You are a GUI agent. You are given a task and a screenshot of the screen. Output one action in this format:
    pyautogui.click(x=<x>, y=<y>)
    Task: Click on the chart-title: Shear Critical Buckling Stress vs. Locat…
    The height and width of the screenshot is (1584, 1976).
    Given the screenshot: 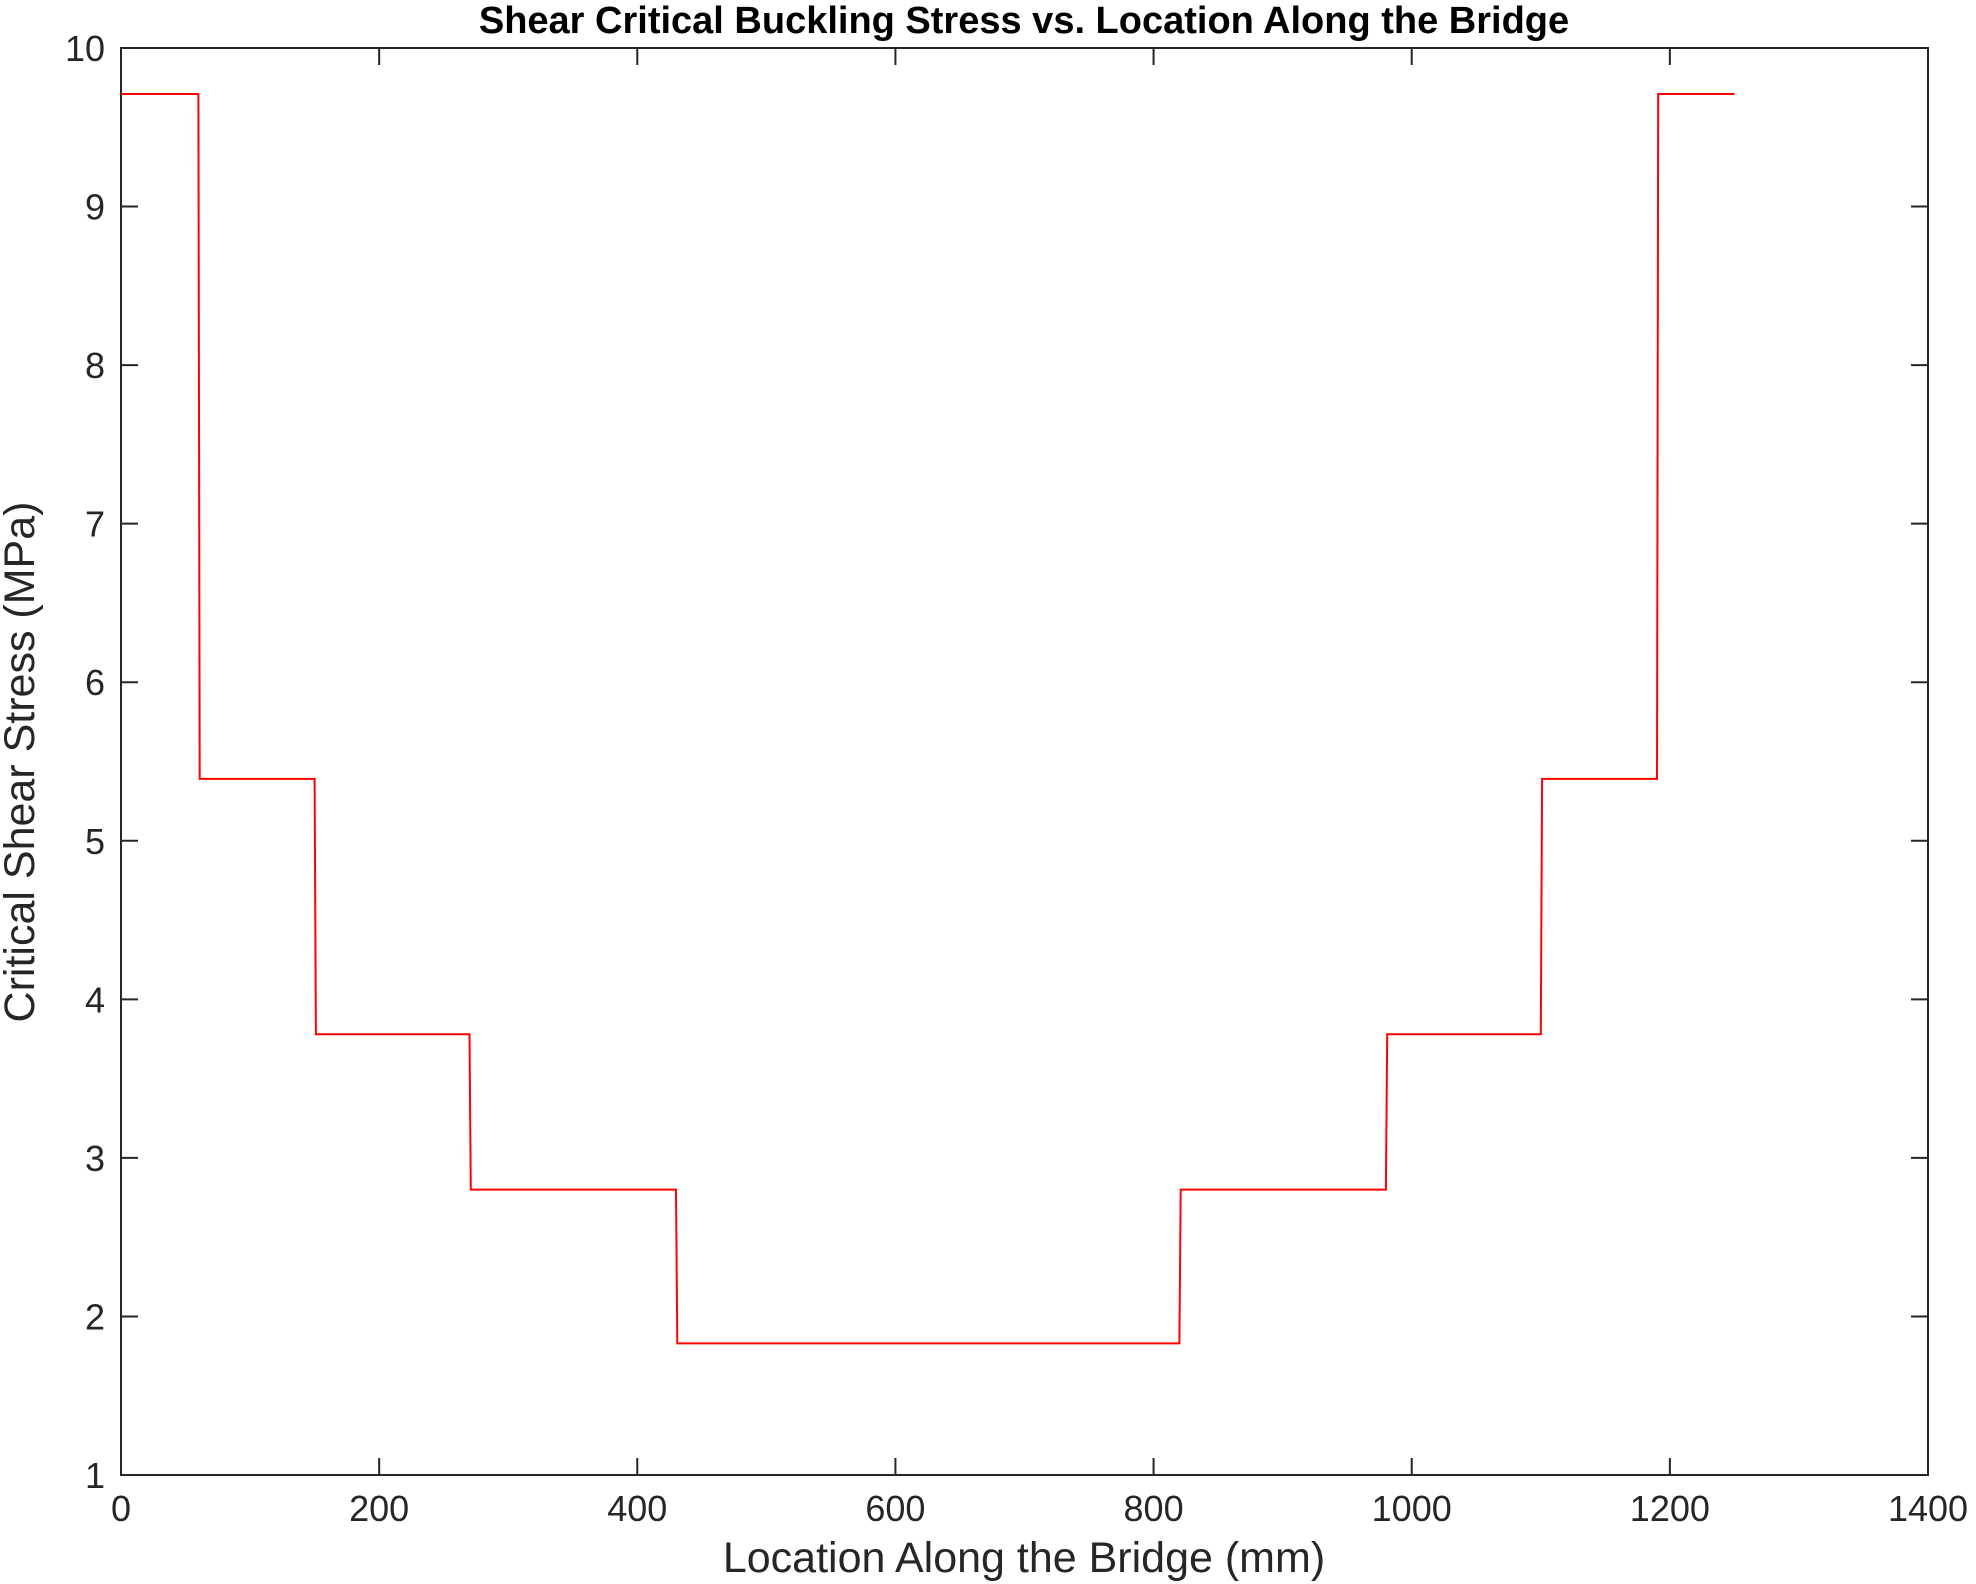 What is the action you would take?
    pyautogui.click(x=1024, y=21)
    